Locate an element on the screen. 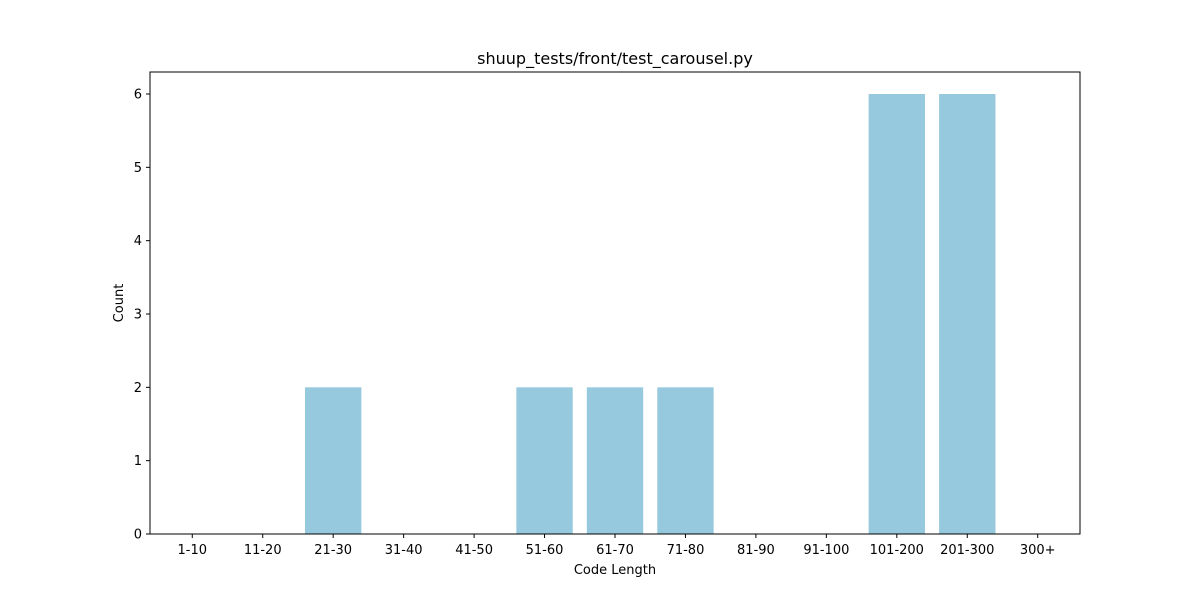  y-tick-label: 0 is located at coordinates (138, 535).